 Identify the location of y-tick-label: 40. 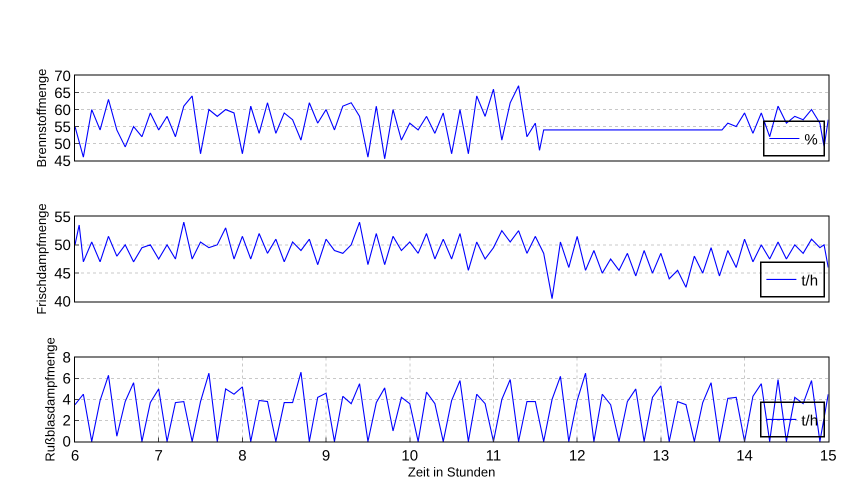
(62, 302).